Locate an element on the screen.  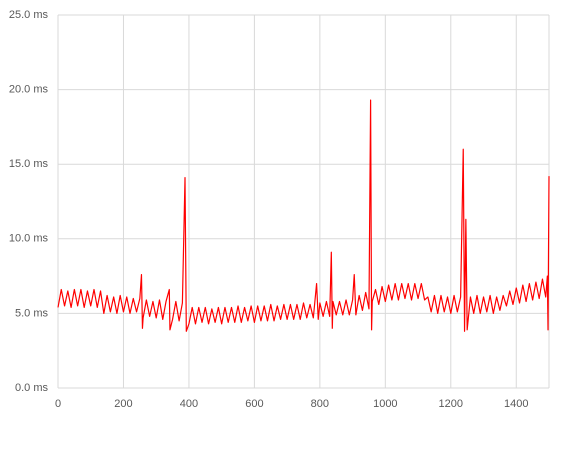
y-tick-label: 5.0 ms is located at coordinates (32, 313).